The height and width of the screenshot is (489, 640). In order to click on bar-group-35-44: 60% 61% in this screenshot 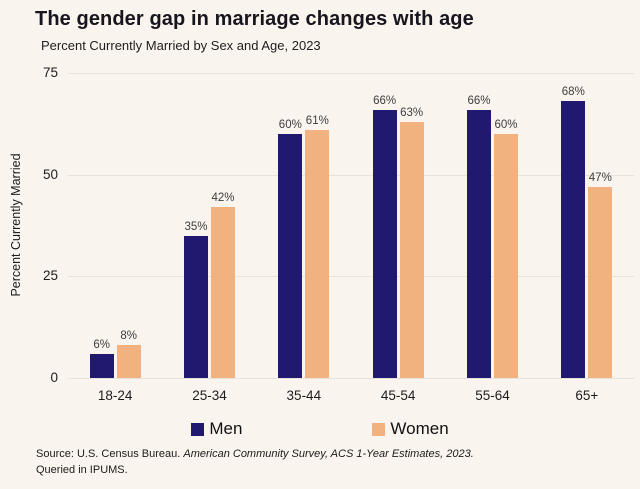, I will do `click(304, 225)`.